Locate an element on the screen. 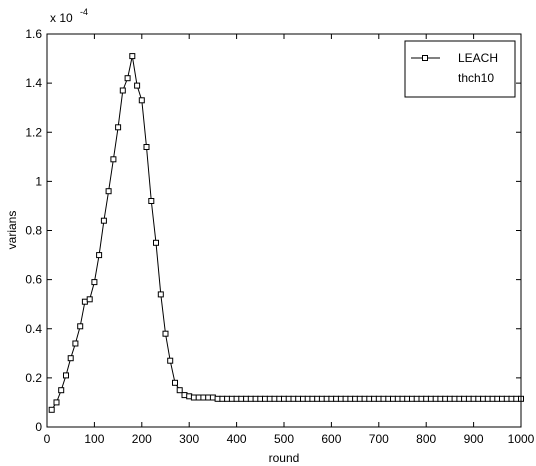  x-tick-label: 400 is located at coordinates (237, 439).